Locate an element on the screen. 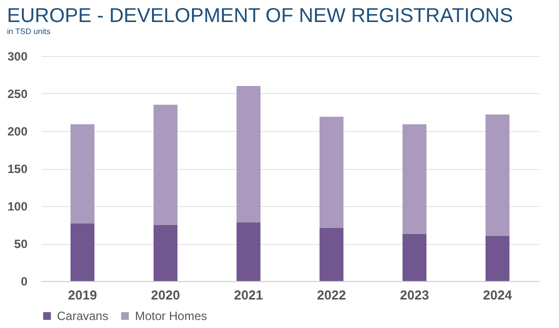 Image resolution: width=559 pixels, height=328 pixels. x-tick-label: 2023 is located at coordinates (414, 295).